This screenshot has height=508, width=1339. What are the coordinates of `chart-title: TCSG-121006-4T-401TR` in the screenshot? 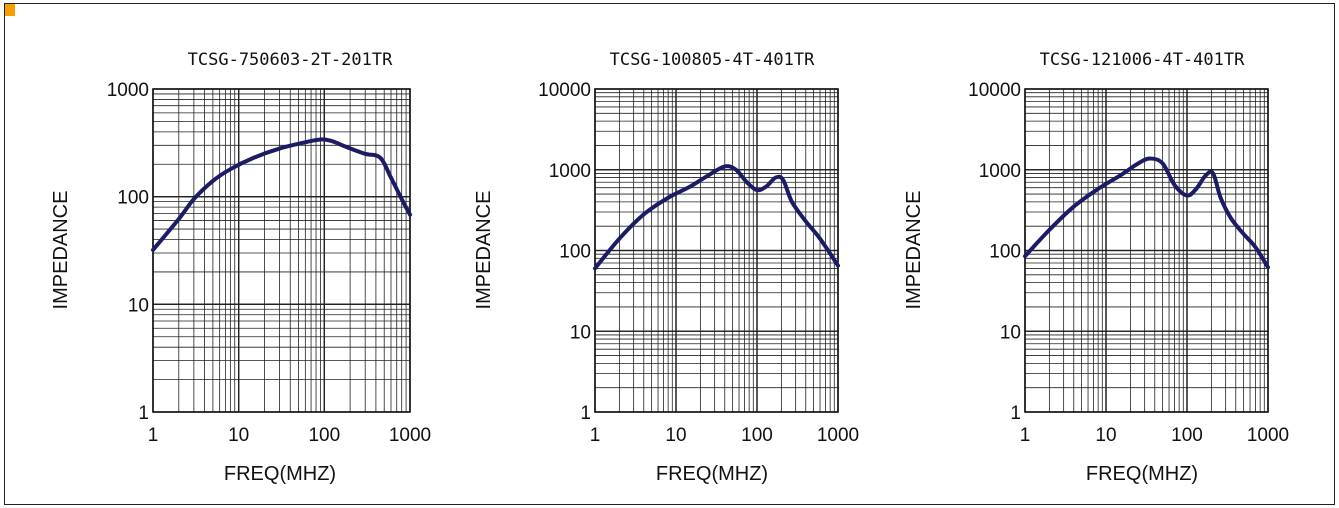 It's located at (1142, 60).